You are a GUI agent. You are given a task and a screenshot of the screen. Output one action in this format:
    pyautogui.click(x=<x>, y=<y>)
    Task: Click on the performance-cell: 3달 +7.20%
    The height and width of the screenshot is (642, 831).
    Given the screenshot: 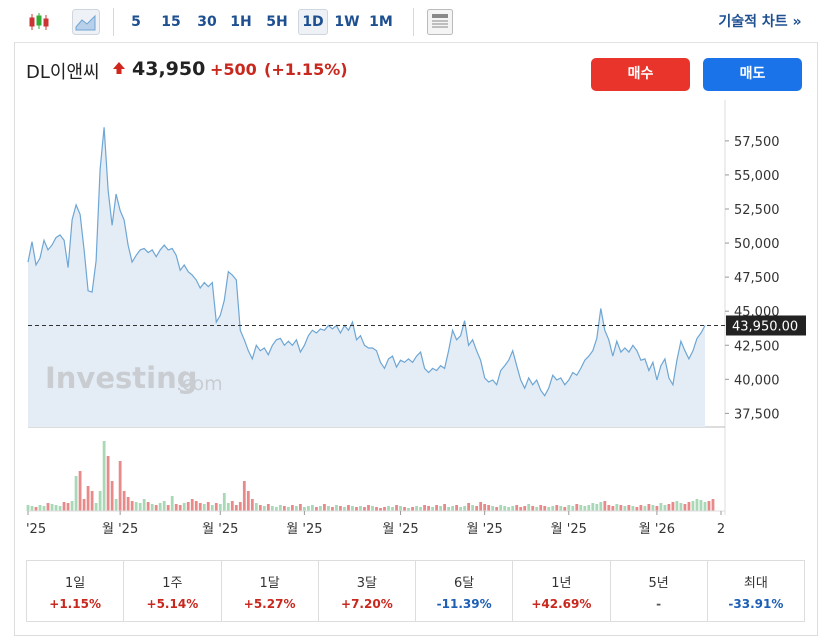 What is the action you would take?
    pyautogui.click(x=367, y=591)
    